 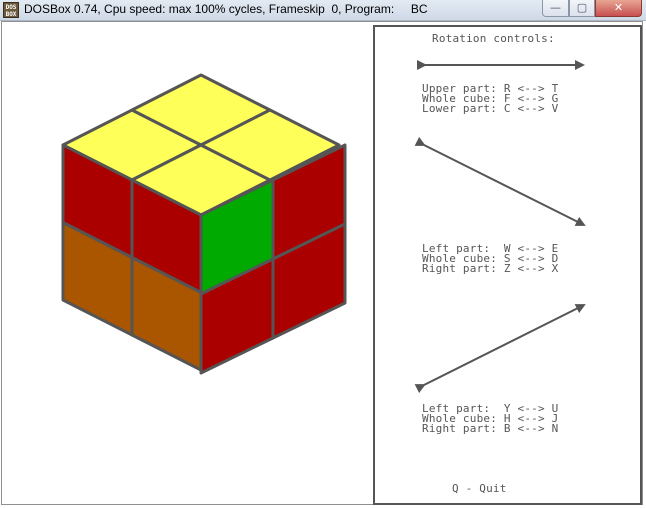 I want to click on maximize-button: ▢, so click(x=582, y=8).